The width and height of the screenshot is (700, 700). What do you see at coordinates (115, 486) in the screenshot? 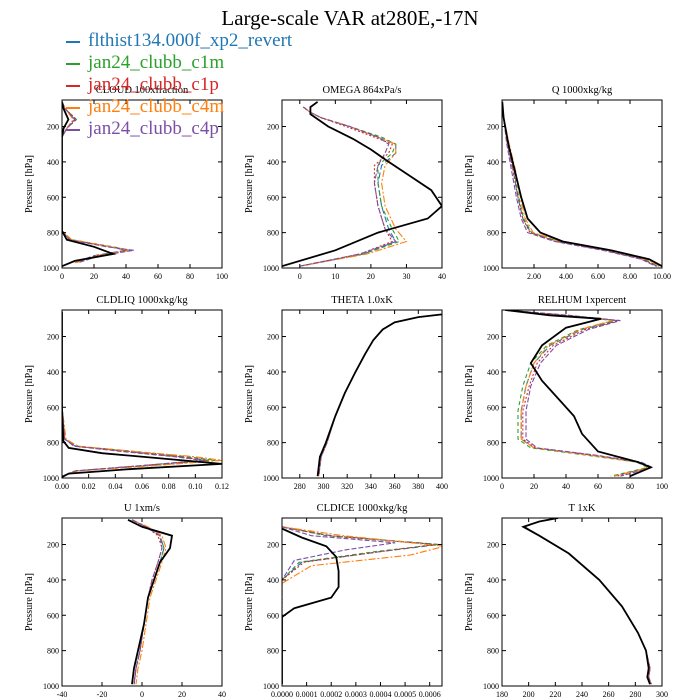
I see `x-tick-label: 0.04` at bounding box center [115, 486].